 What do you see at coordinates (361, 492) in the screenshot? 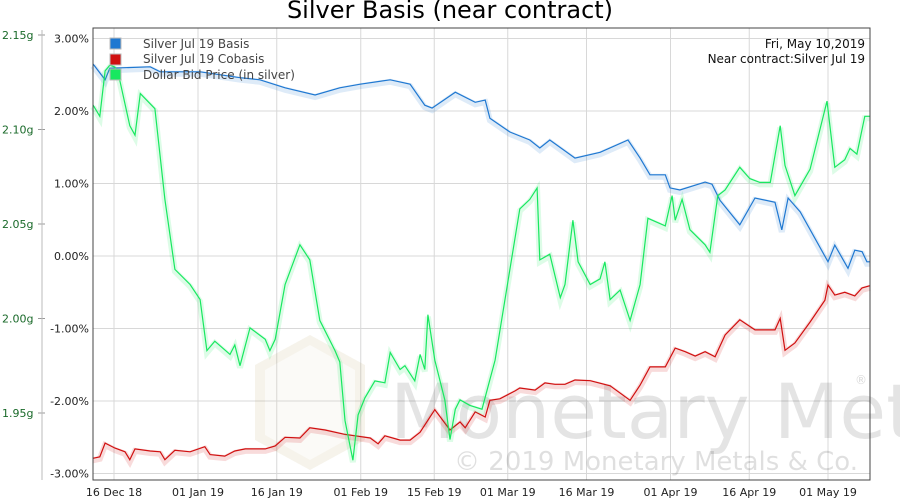
I see `x-tick-label: 01 Feb 19` at bounding box center [361, 492].